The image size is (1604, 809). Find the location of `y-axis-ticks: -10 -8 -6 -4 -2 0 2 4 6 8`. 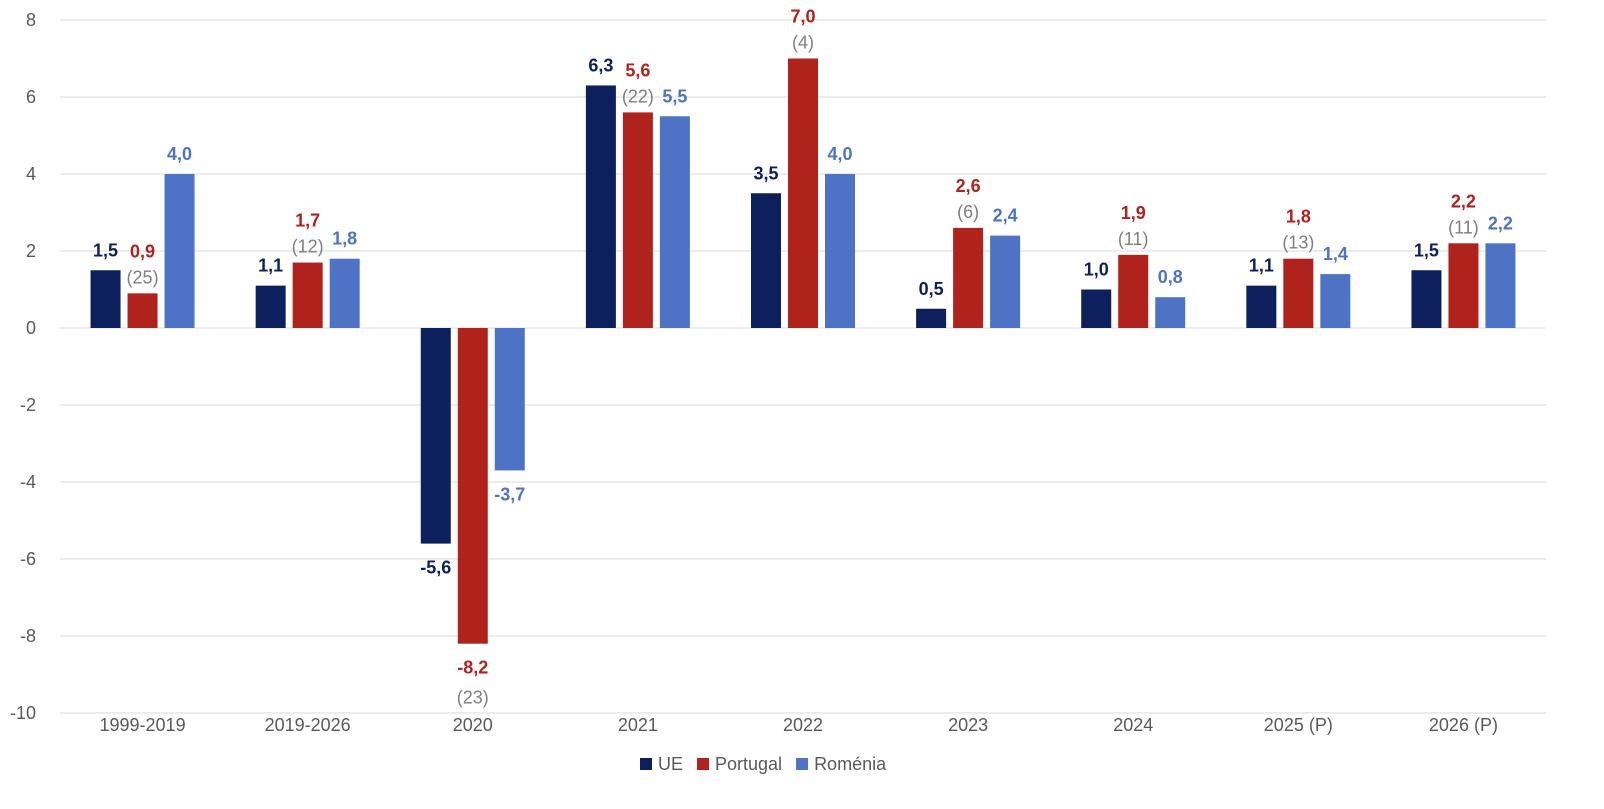

y-axis-ticks: -10 -8 -6 -4 -2 0 2 4 6 8 is located at coordinates (23, 366).